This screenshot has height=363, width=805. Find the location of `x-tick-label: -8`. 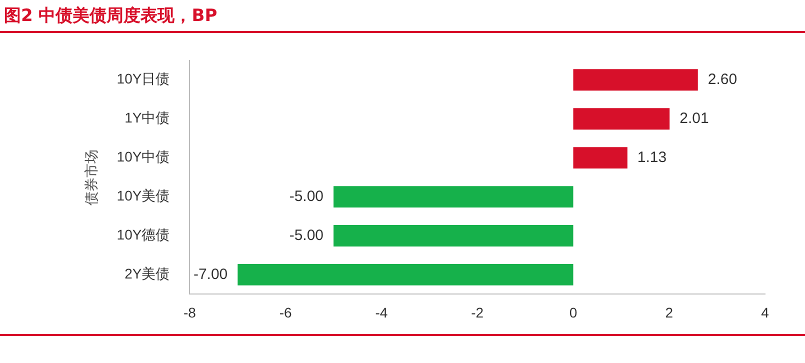

x-tick-label: -8 is located at coordinates (189, 312).